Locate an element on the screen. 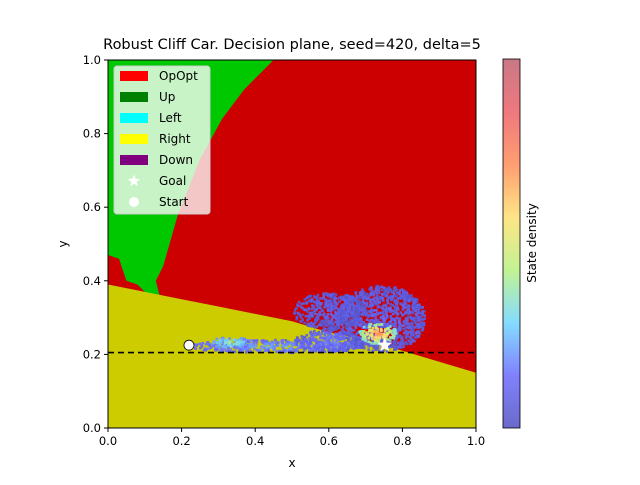 The image size is (640, 485). state-density-layer is located at coordinates (305, 319).